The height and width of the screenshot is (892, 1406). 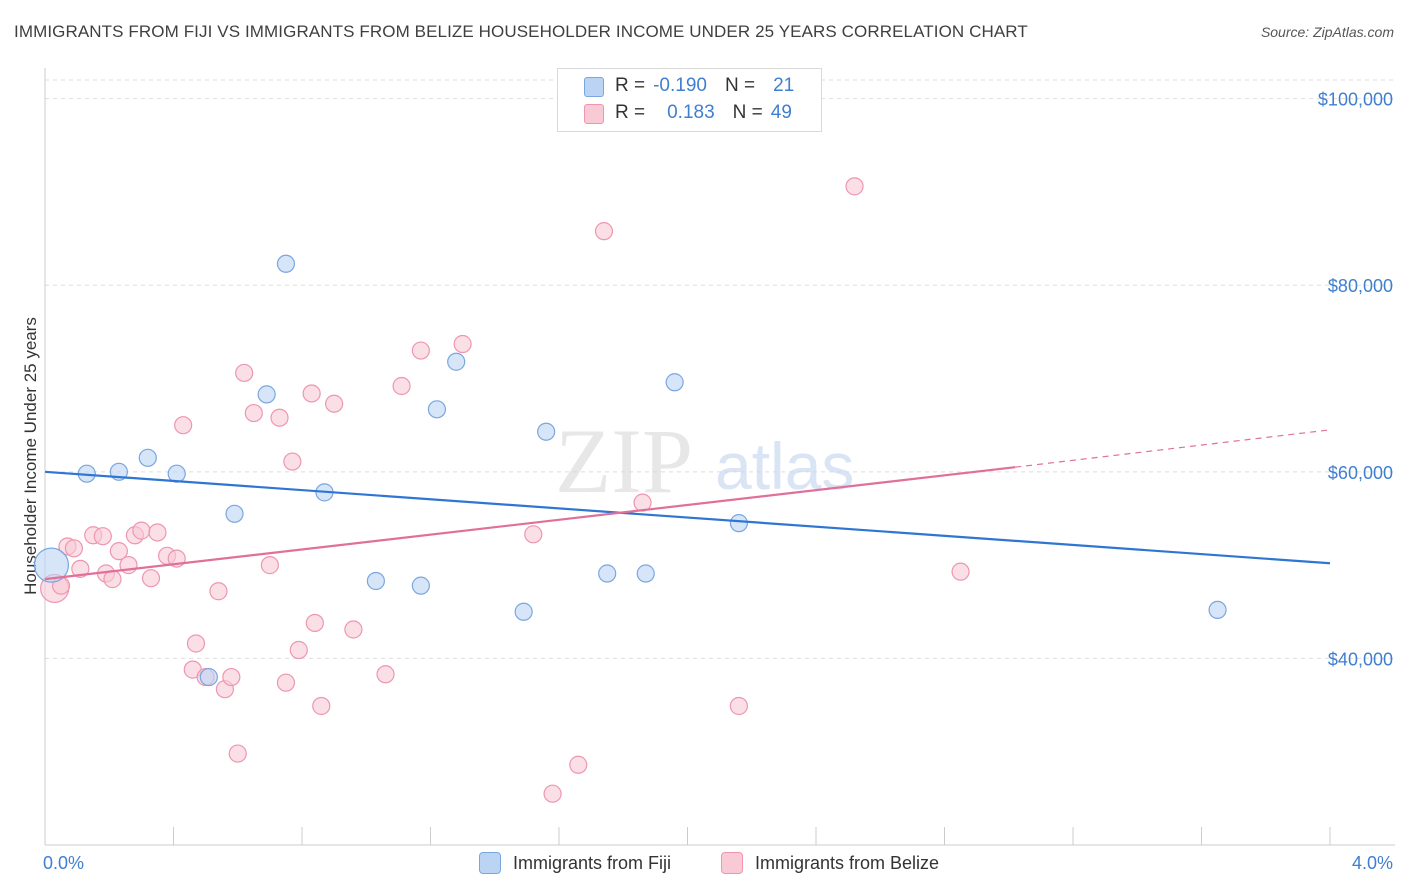 I want to click on belize-trend-extension, so click(x=1173, y=448).